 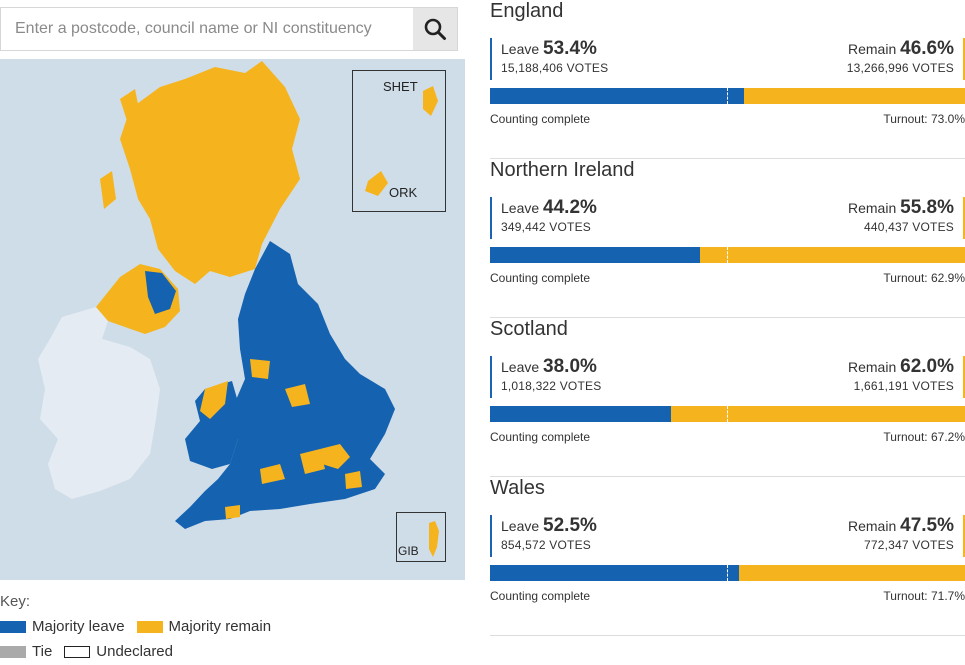 What do you see at coordinates (134, 651) in the screenshot?
I see `key-label-undeclared: Undeclared` at bounding box center [134, 651].